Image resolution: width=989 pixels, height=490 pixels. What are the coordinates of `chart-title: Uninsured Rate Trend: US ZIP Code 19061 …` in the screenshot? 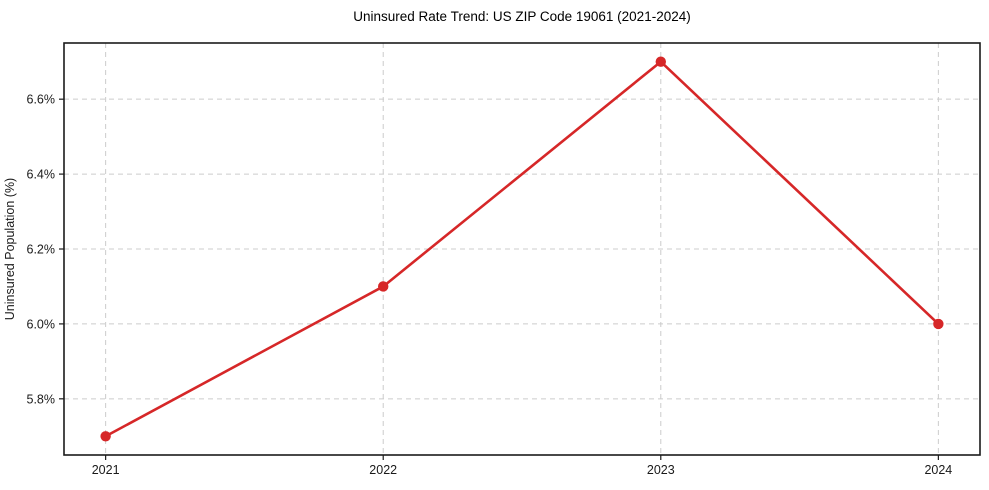 It's located at (521, 16).